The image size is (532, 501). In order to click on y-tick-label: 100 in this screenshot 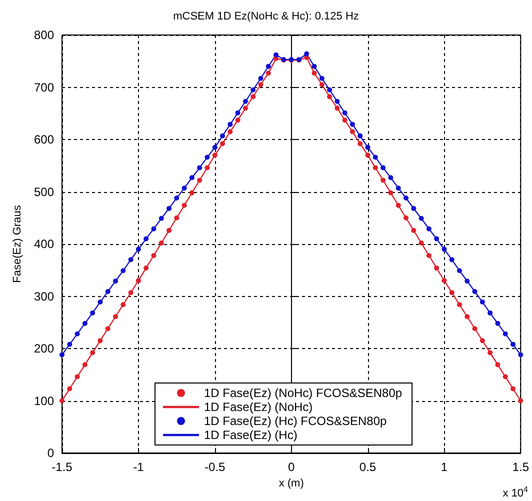, I will do `click(44, 401)`.